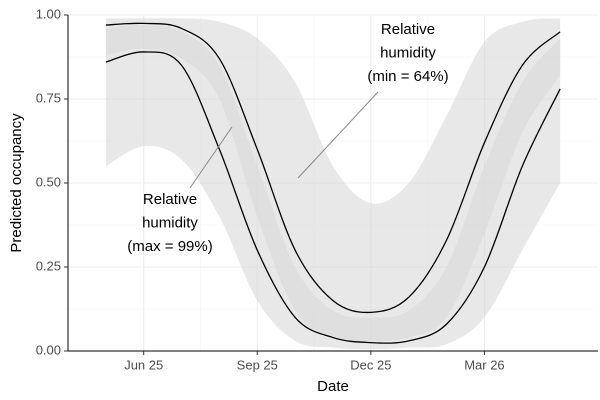 The height and width of the screenshot is (400, 600). Describe the element at coordinates (48, 265) in the screenshot. I see `y-tick-label: 0.25` at that location.